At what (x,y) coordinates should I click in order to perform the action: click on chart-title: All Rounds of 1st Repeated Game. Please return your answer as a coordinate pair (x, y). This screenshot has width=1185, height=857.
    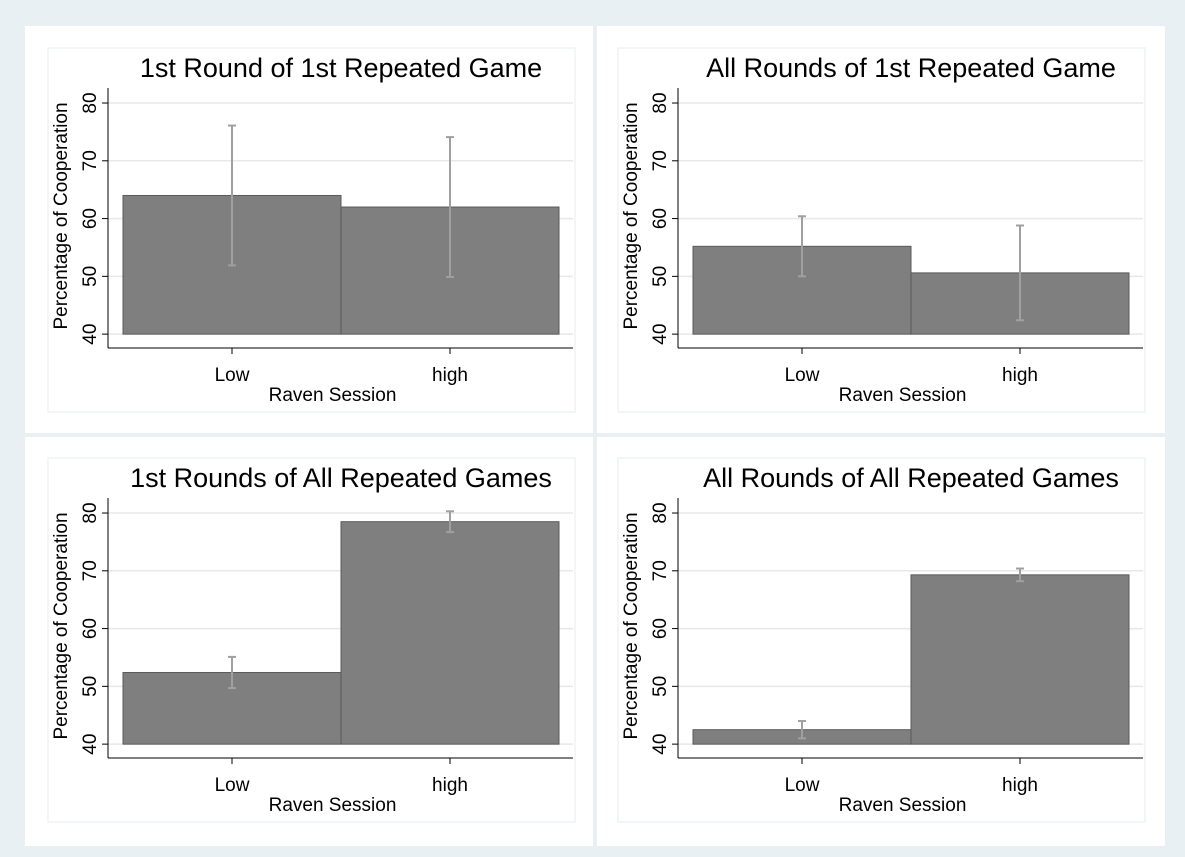
    Looking at the image, I should click on (911, 68).